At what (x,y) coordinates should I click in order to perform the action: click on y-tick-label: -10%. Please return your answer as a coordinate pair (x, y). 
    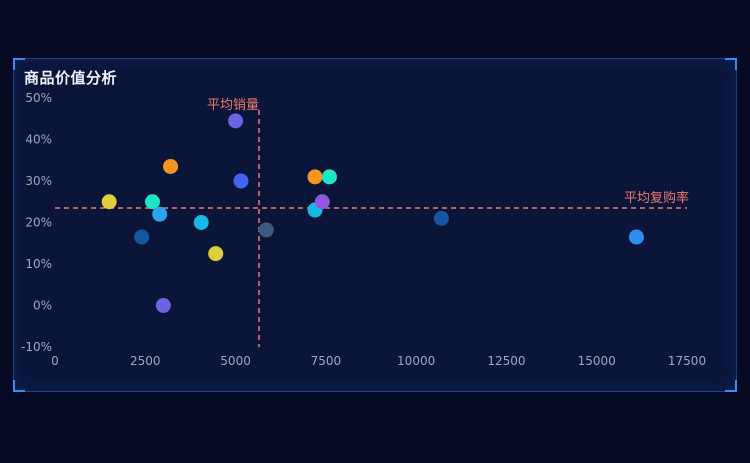
    Looking at the image, I should click on (36, 347).